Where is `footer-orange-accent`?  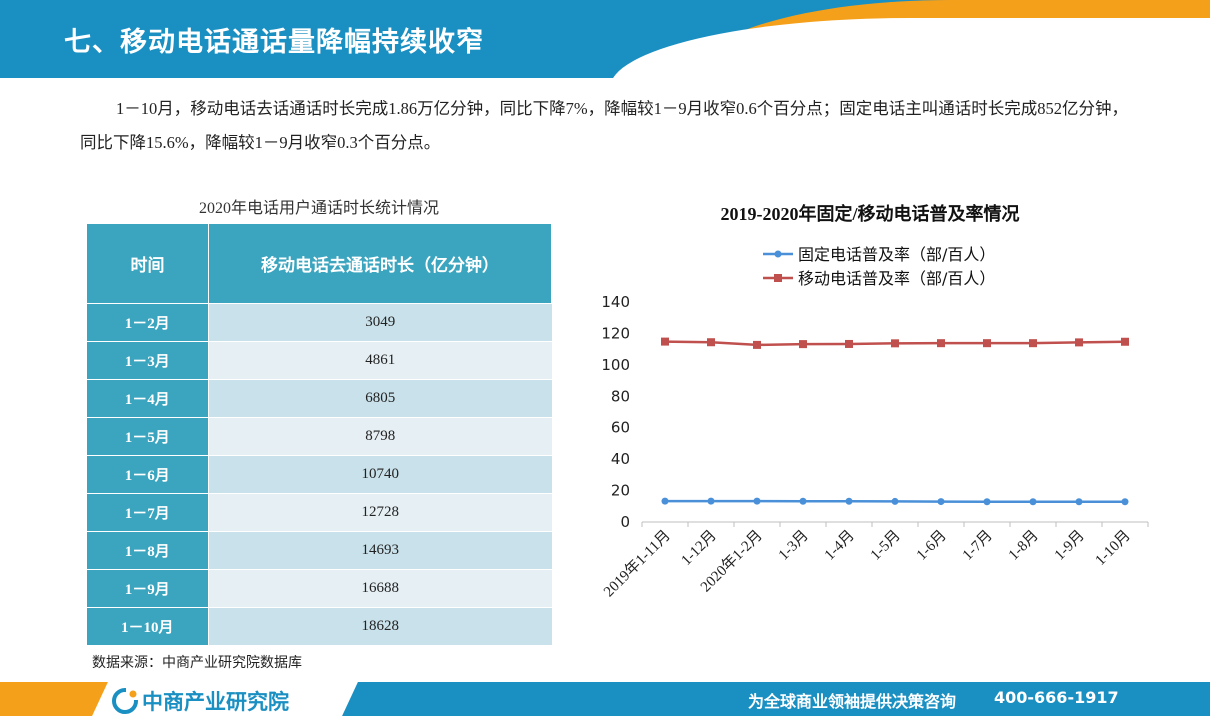 footer-orange-accent is located at coordinates (55, 699).